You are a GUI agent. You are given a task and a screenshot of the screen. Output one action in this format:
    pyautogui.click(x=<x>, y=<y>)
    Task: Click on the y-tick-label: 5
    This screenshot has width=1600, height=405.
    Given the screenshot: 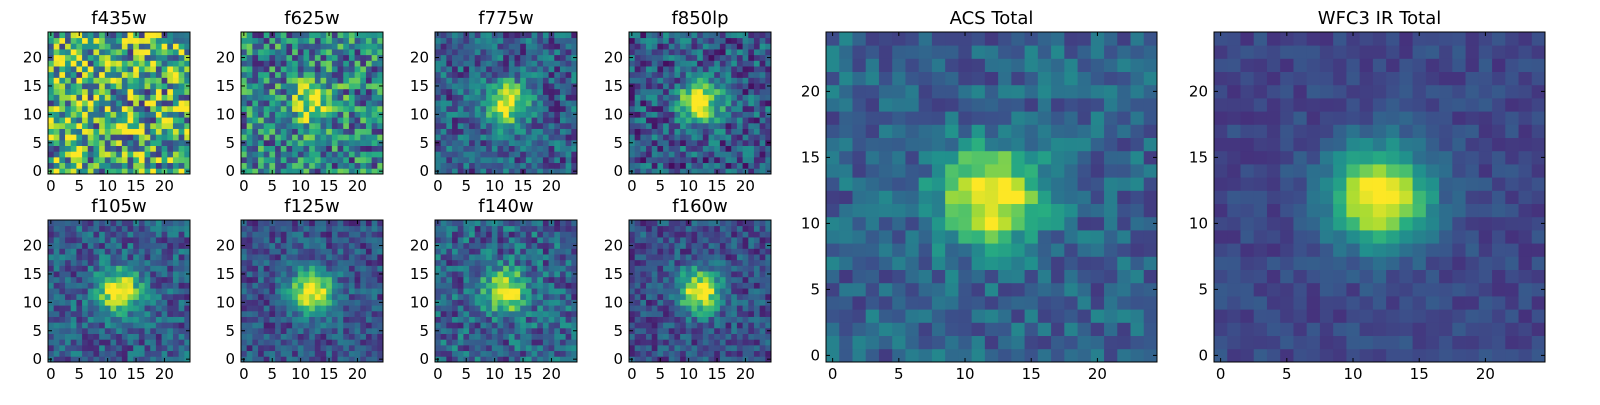 What is the action you would take?
    pyautogui.click(x=424, y=331)
    